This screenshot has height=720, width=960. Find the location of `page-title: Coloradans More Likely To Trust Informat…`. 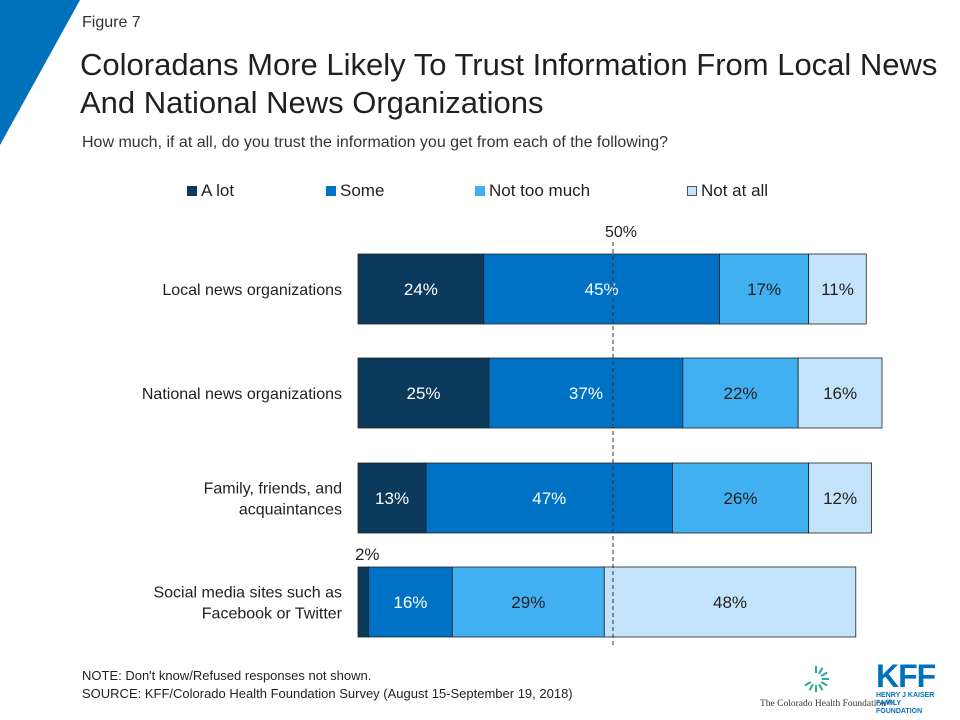

page-title: Coloradans More Likely To Trust Informat… is located at coordinates (509, 83).